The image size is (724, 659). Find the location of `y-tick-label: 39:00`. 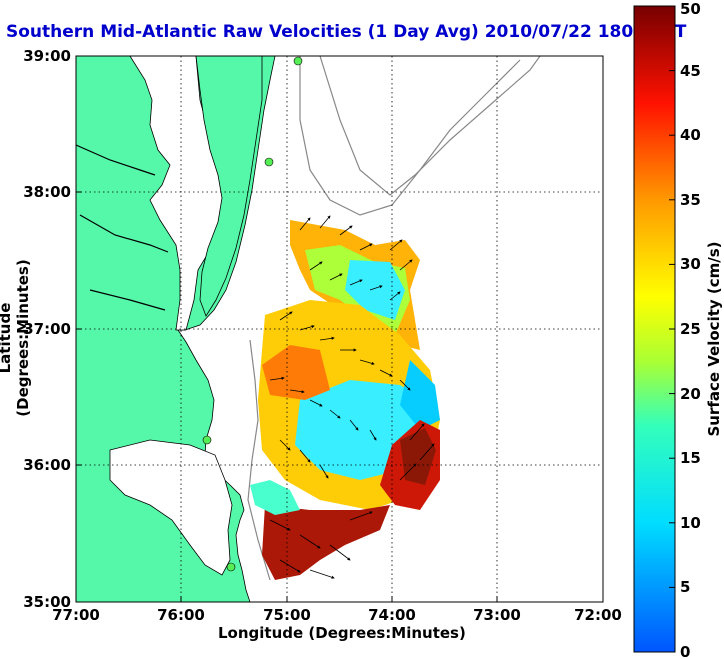

y-tick-label: 39:00 is located at coordinates (47, 56).